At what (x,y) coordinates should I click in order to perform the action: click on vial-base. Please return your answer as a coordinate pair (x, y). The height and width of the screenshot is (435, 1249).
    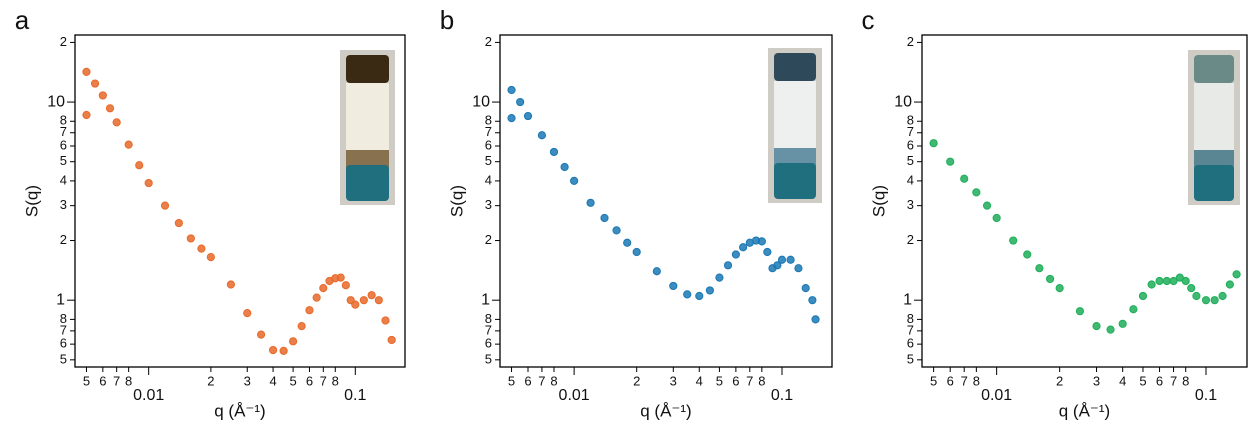
    Looking at the image, I should click on (795, 181).